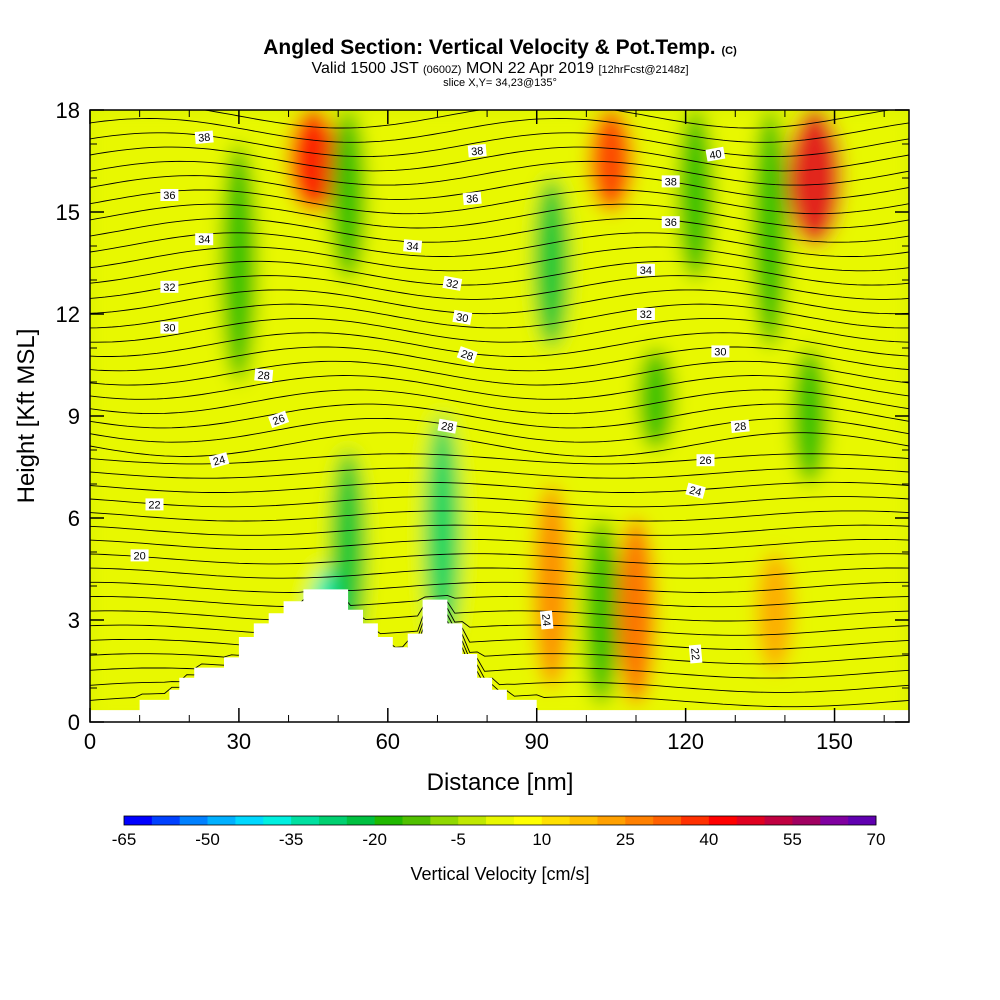 The image size is (1000, 1000). I want to click on x-tick-label: 0, so click(90, 741).